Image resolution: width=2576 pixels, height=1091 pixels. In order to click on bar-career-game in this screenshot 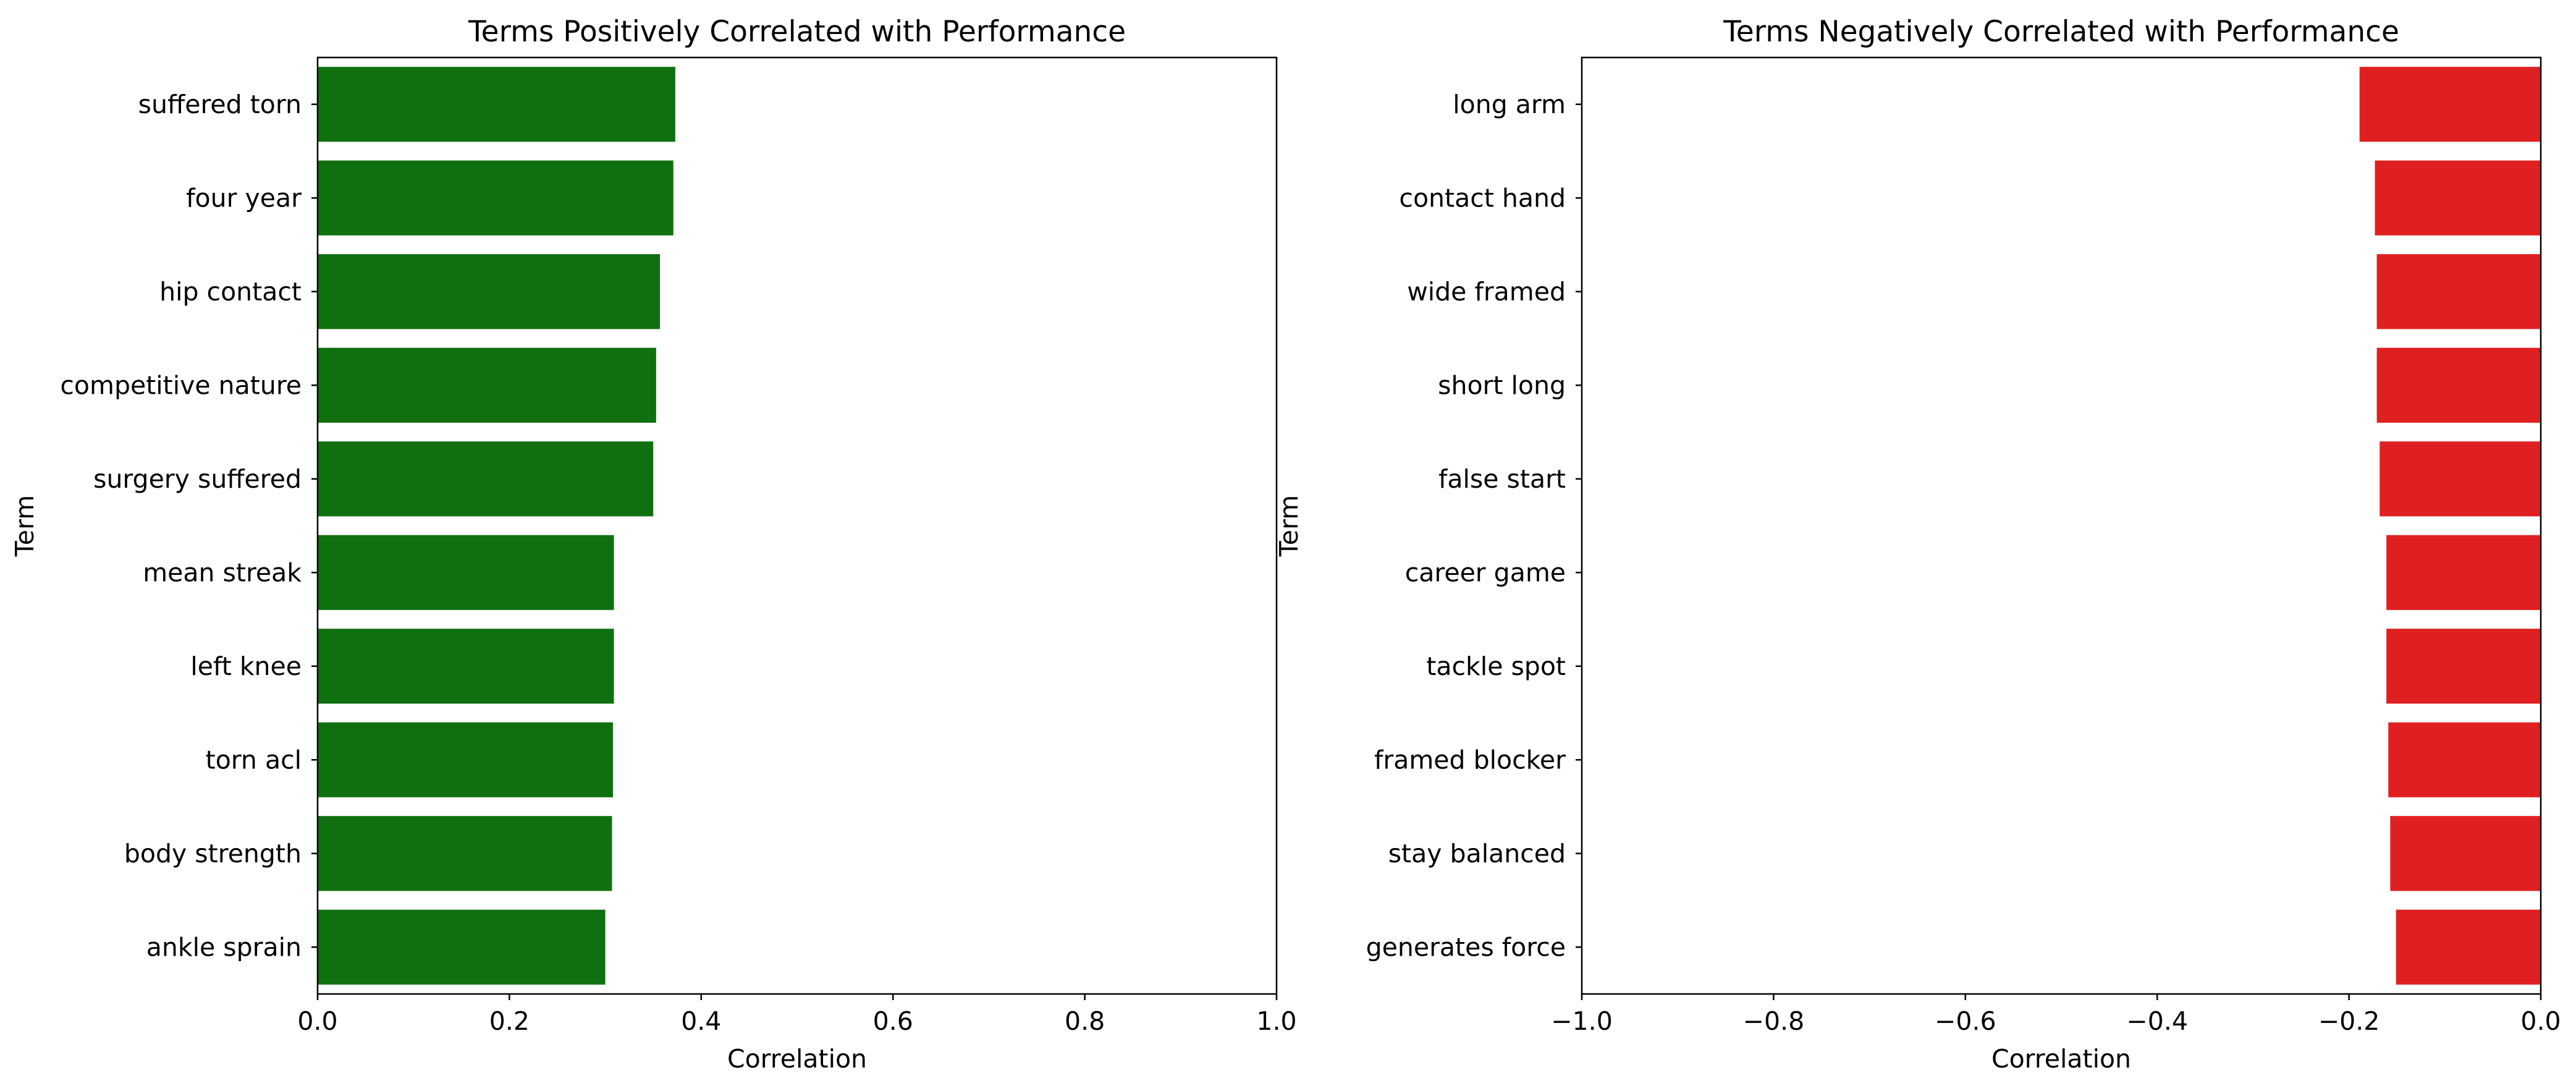, I will do `click(2463, 572)`.